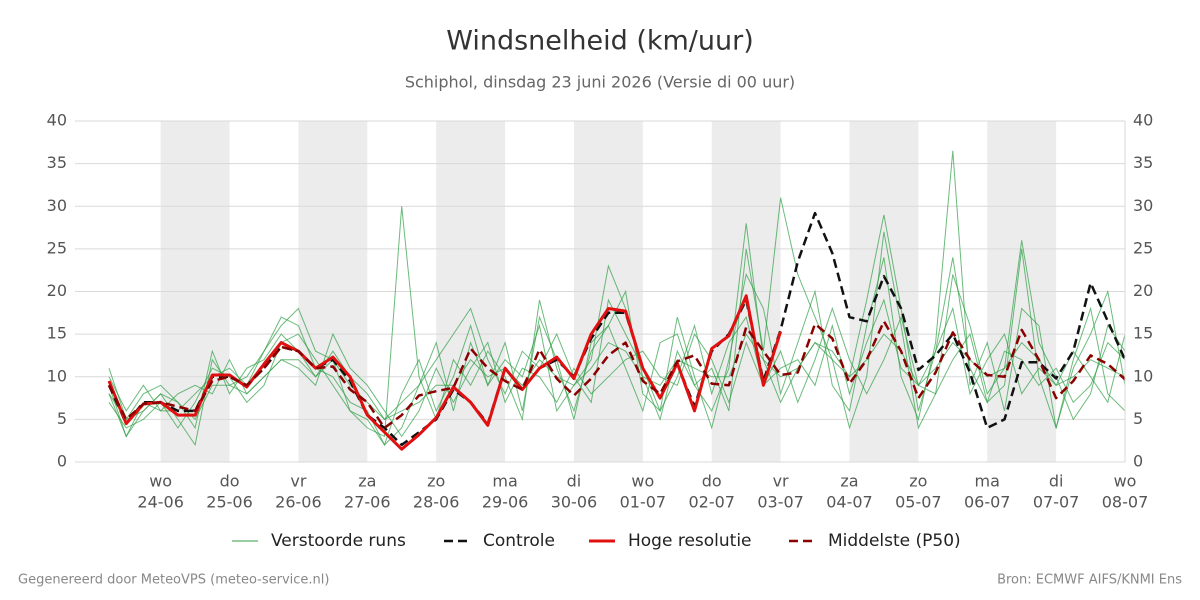  Describe the element at coordinates (574, 502) in the screenshot. I see `x-tick-date: 30-06` at that location.